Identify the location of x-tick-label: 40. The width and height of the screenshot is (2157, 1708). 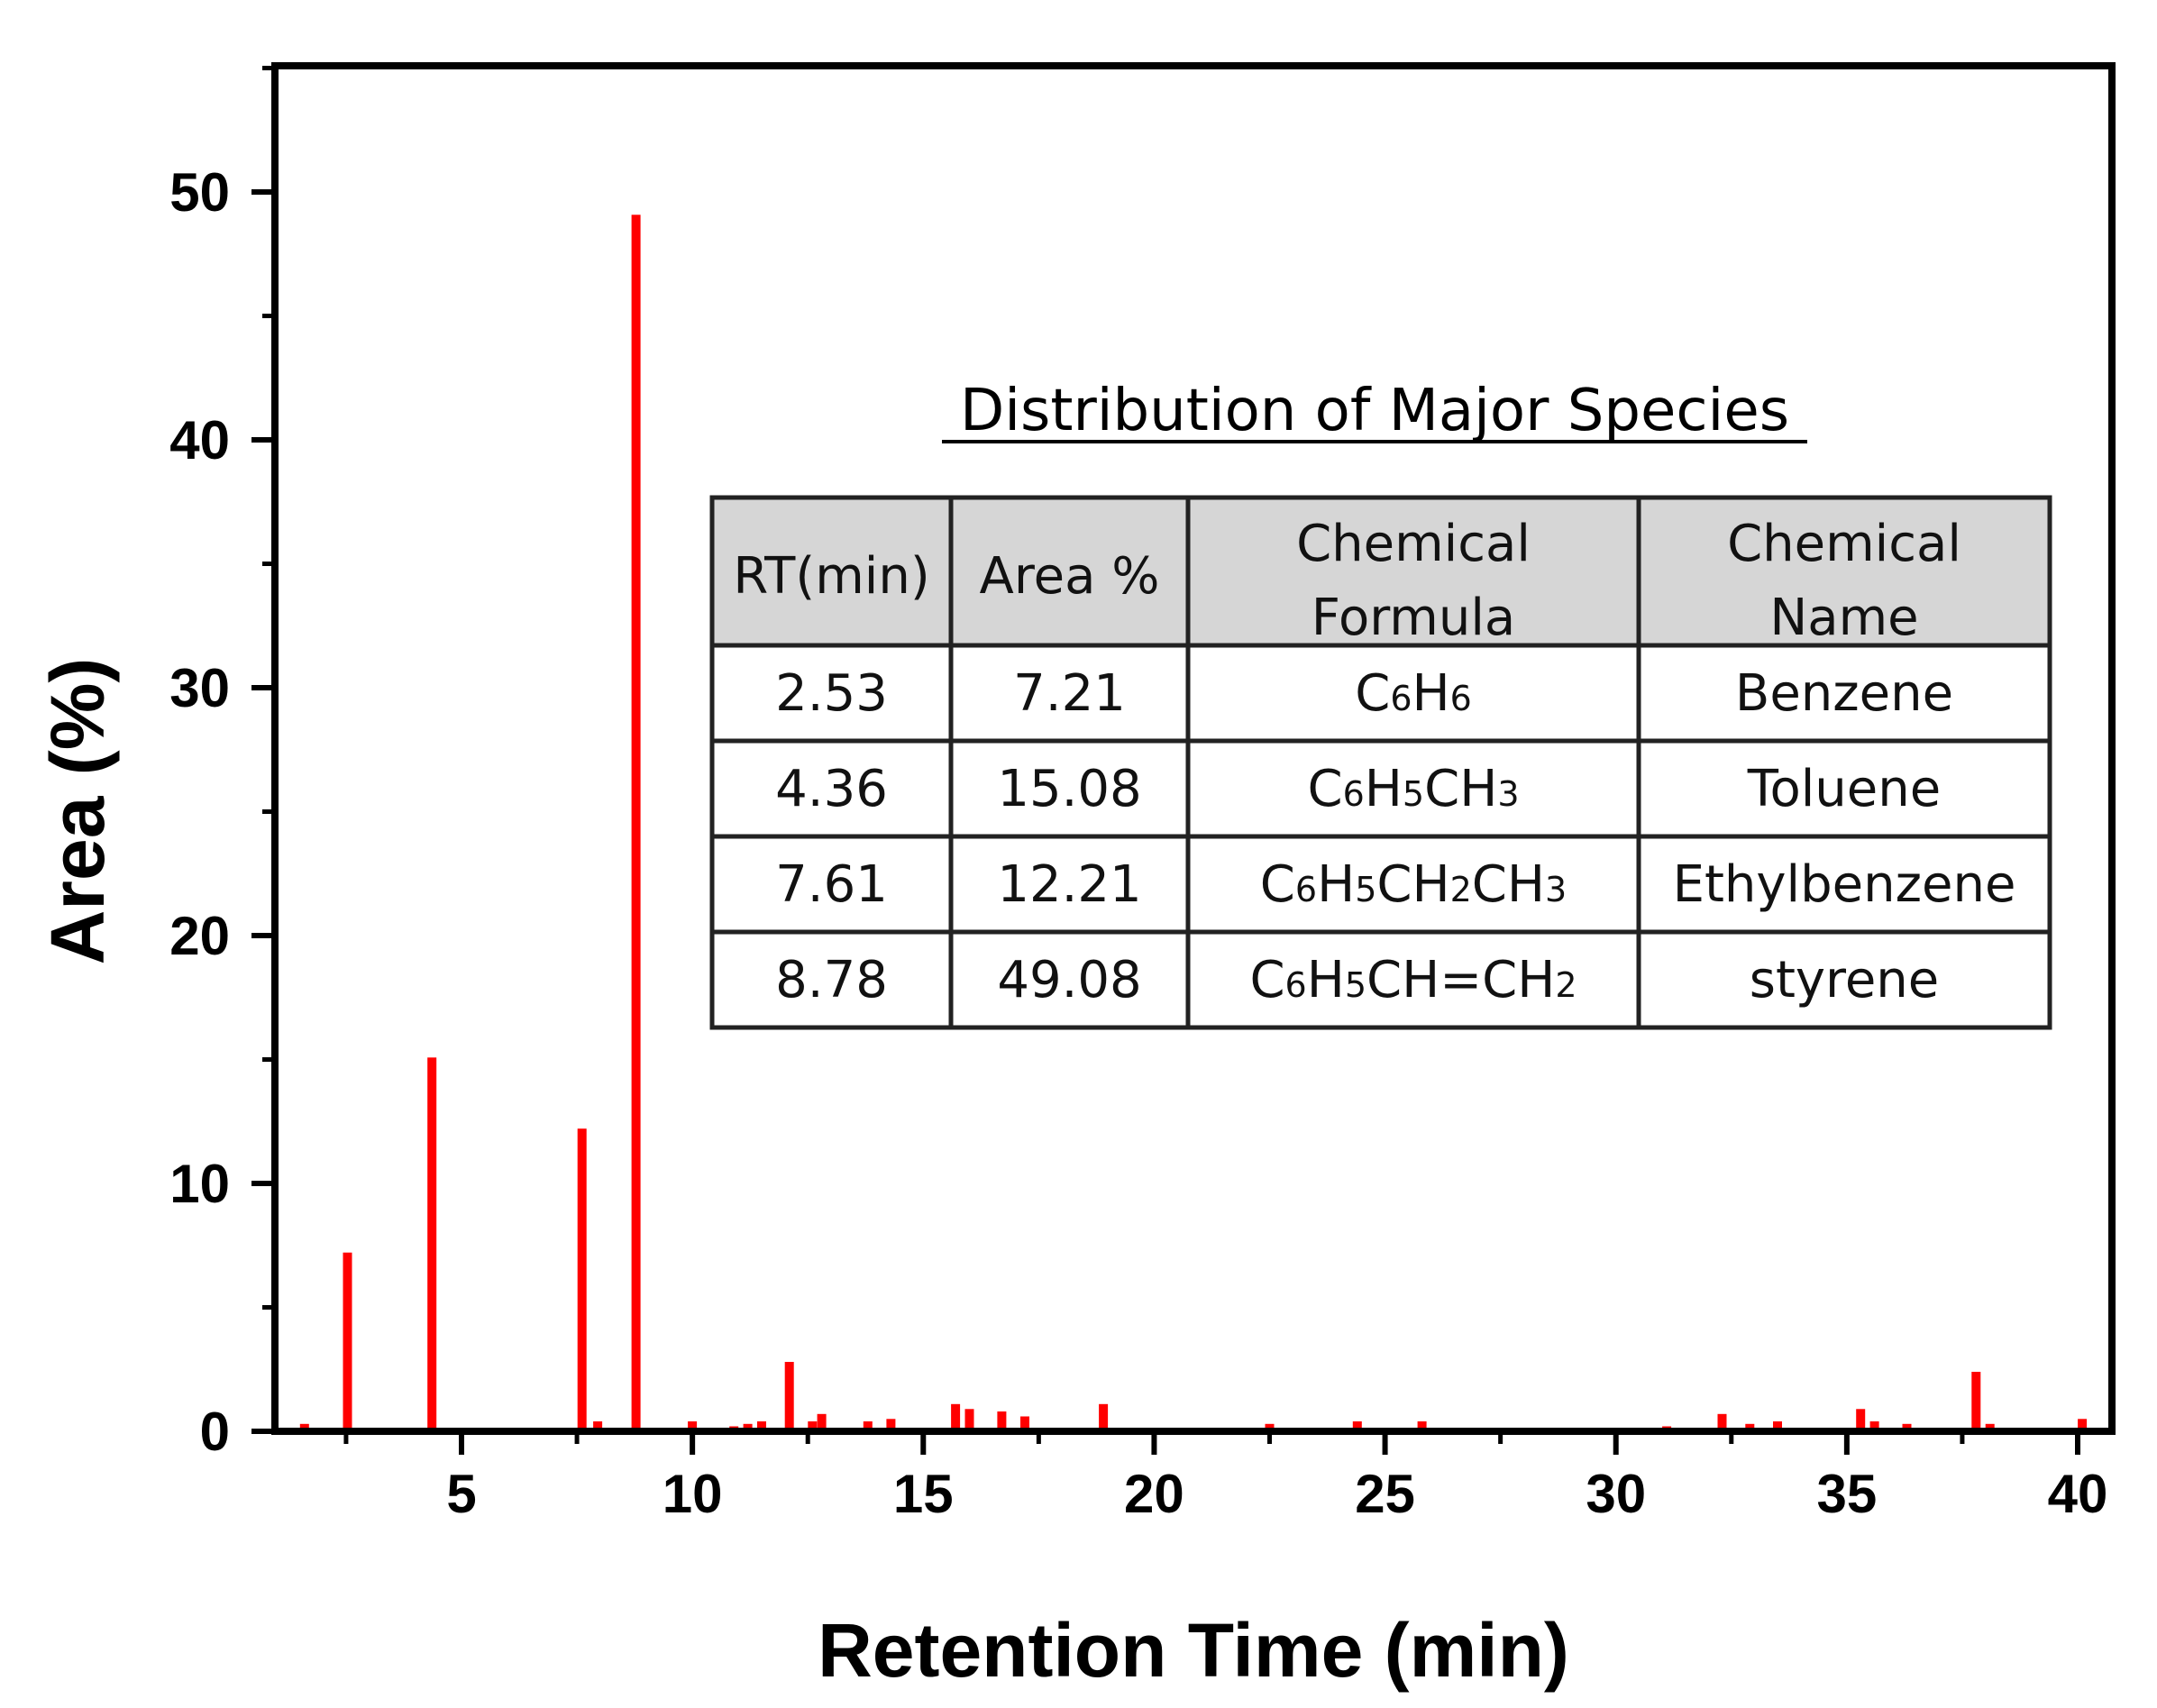
(2078, 1494).